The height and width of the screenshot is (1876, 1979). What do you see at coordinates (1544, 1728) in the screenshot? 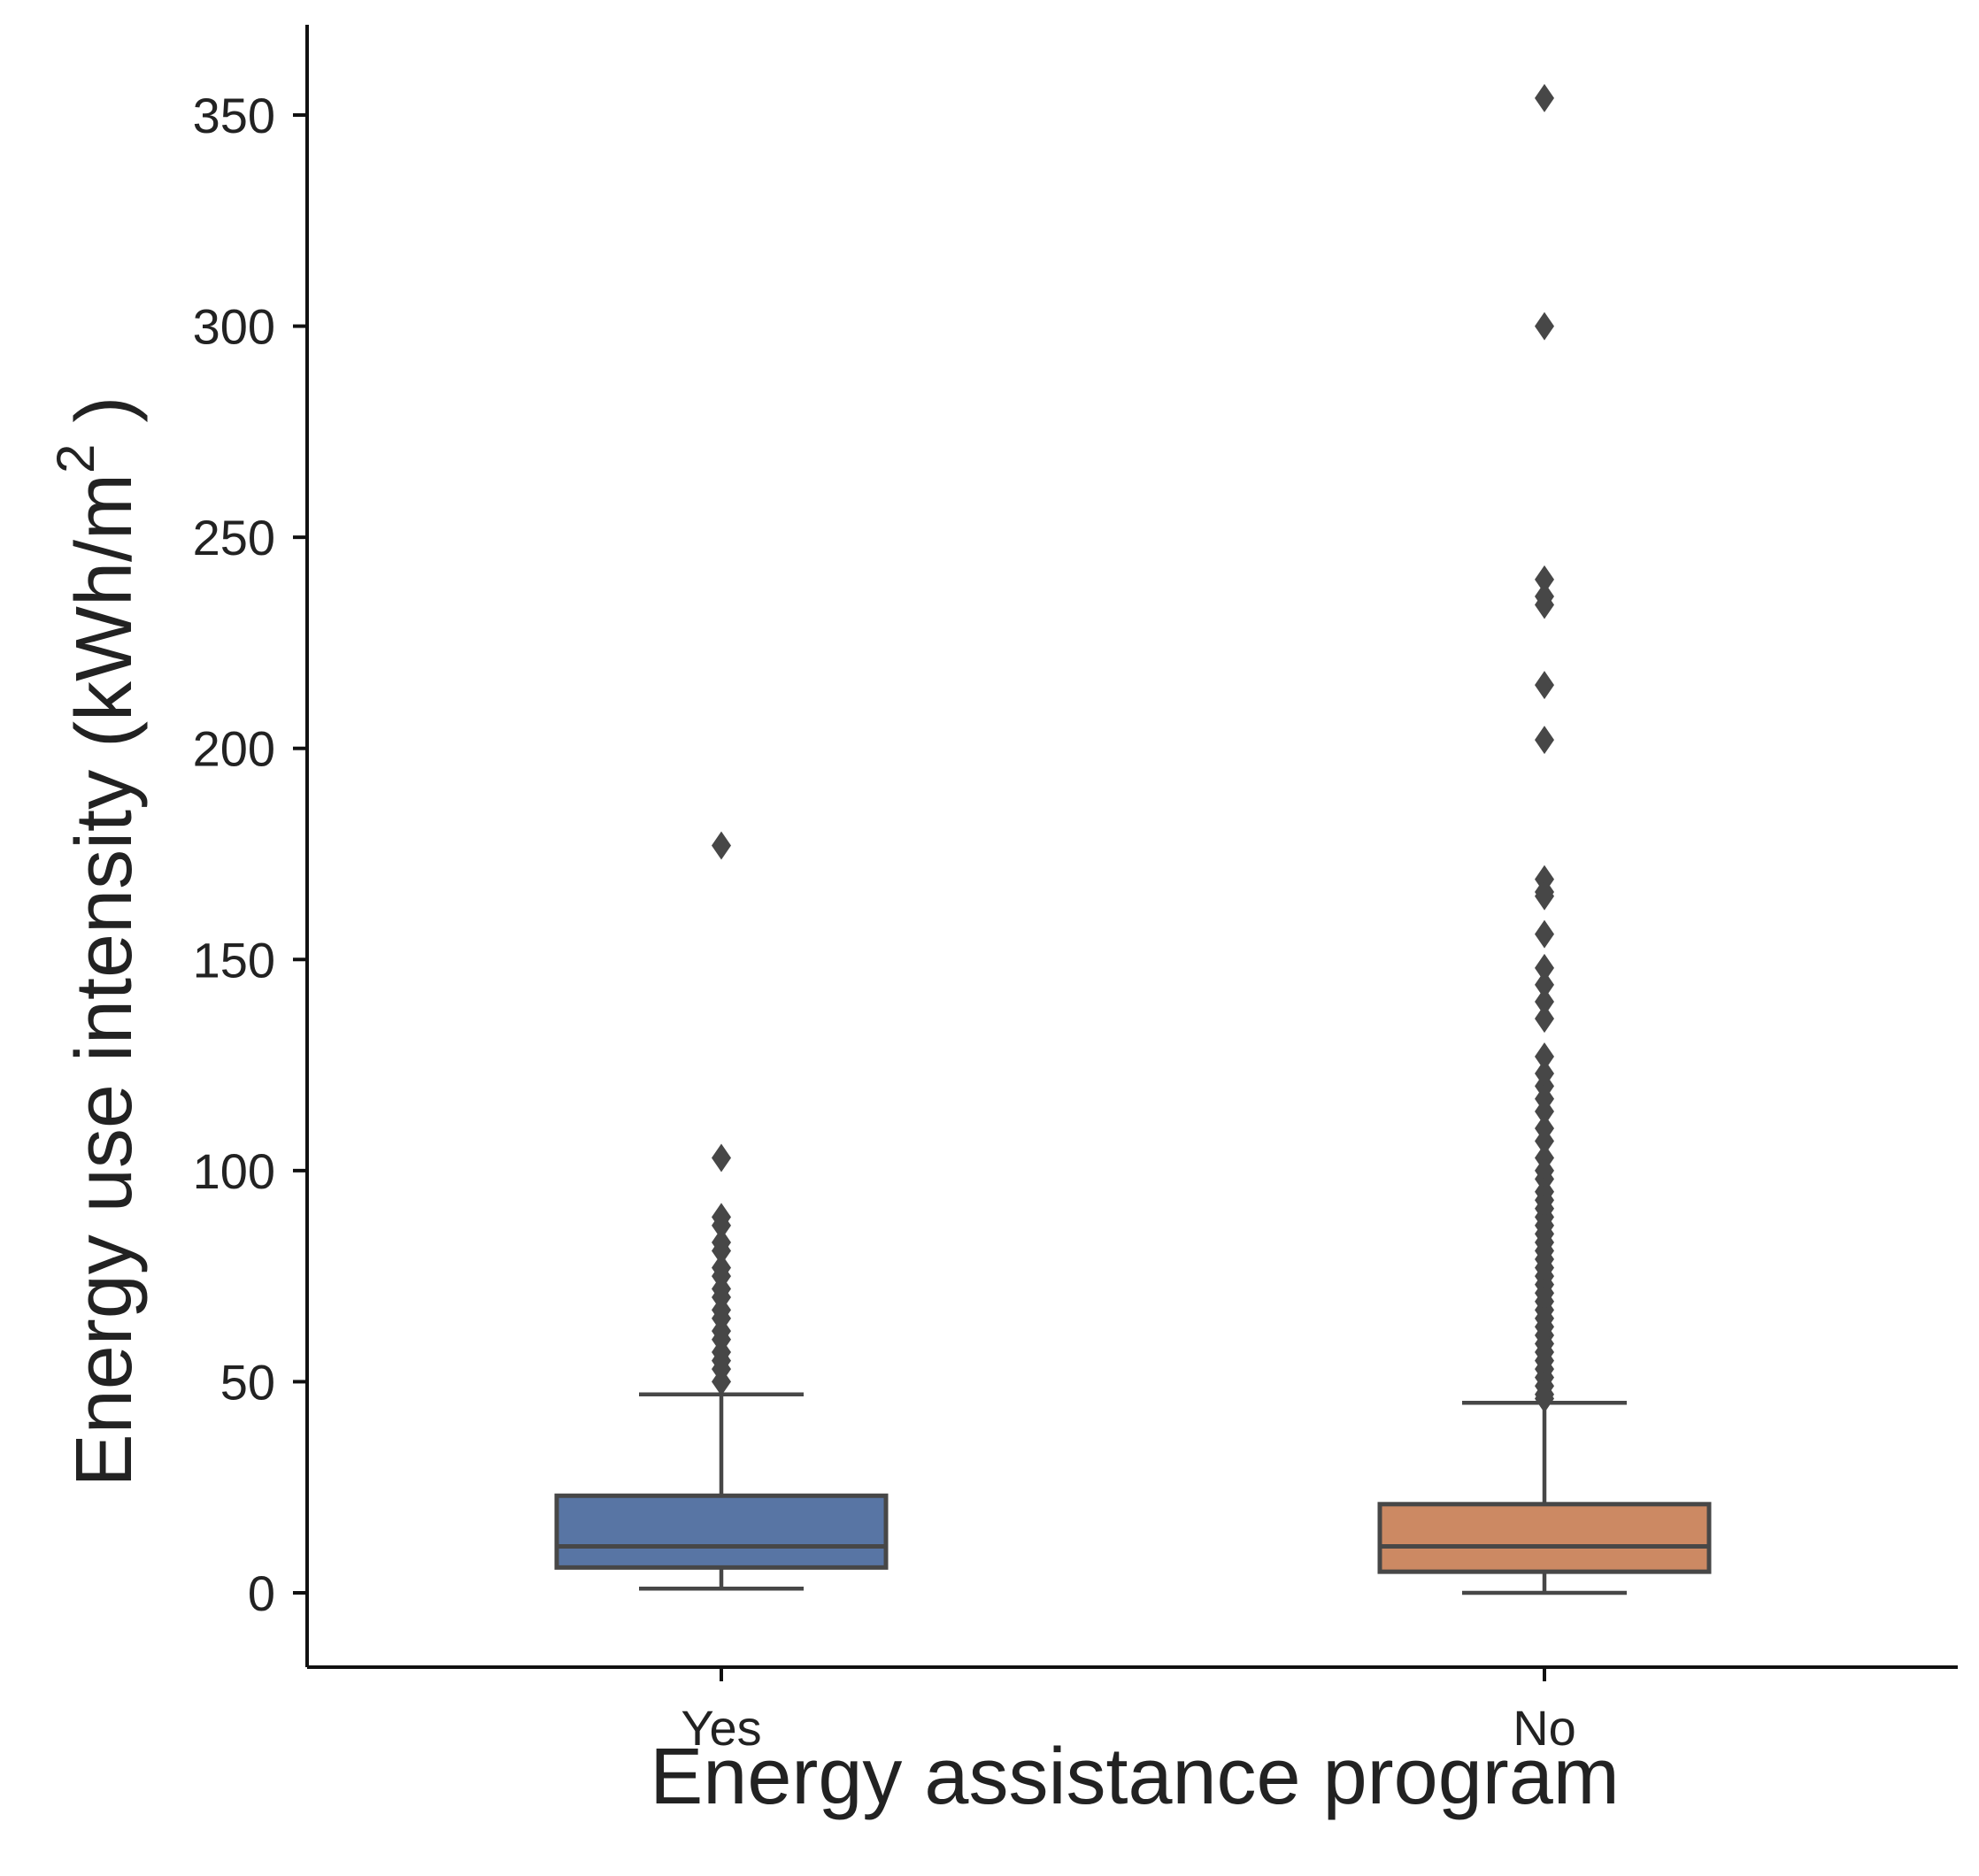
I see `x-tick-label: No` at bounding box center [1544, 1728].